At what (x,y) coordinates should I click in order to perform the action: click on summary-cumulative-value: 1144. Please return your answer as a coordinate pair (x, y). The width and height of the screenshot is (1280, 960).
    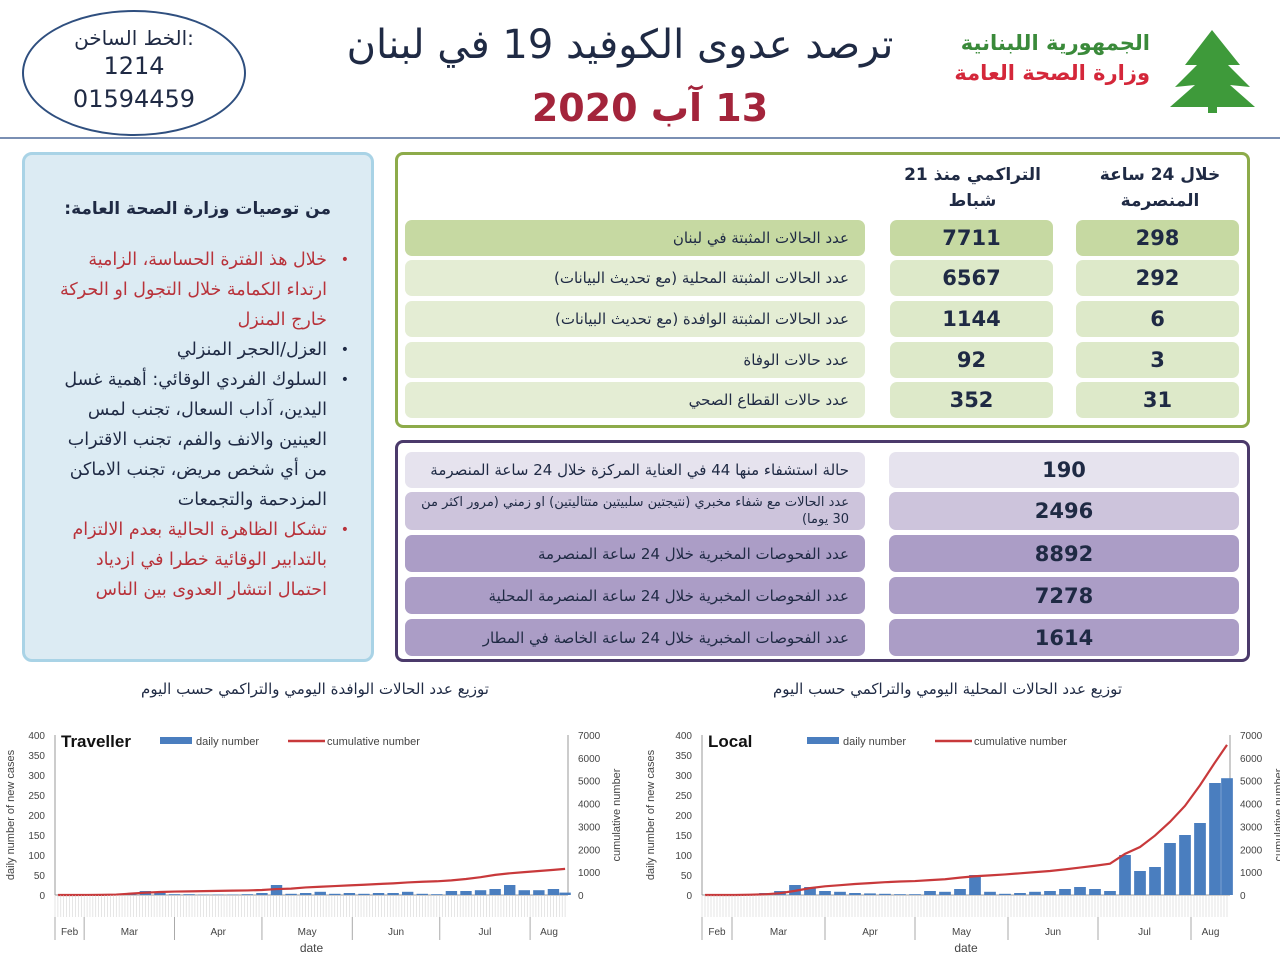
    Looking at the image, I should click on (971, 319).